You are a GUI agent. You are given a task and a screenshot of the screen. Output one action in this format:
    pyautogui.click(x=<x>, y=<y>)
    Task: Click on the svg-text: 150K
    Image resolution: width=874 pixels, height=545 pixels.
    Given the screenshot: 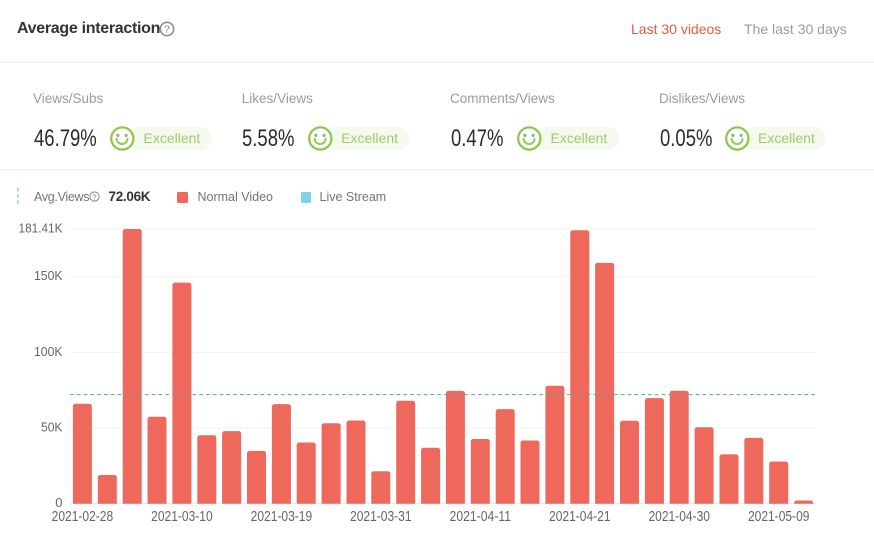 What is the action you would take?
    pyautogui.click(x=48, y=275)
    